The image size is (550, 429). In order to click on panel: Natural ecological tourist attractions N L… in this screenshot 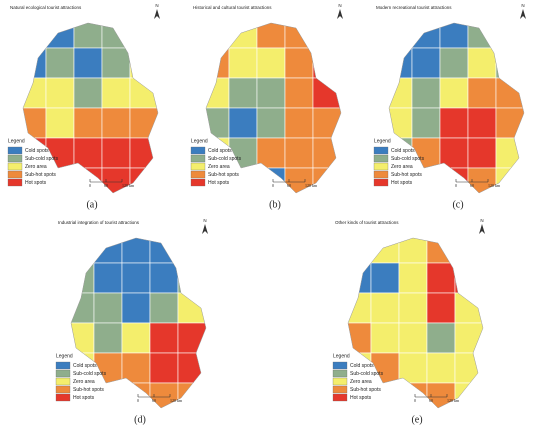, I will do `click(83, 106)`.